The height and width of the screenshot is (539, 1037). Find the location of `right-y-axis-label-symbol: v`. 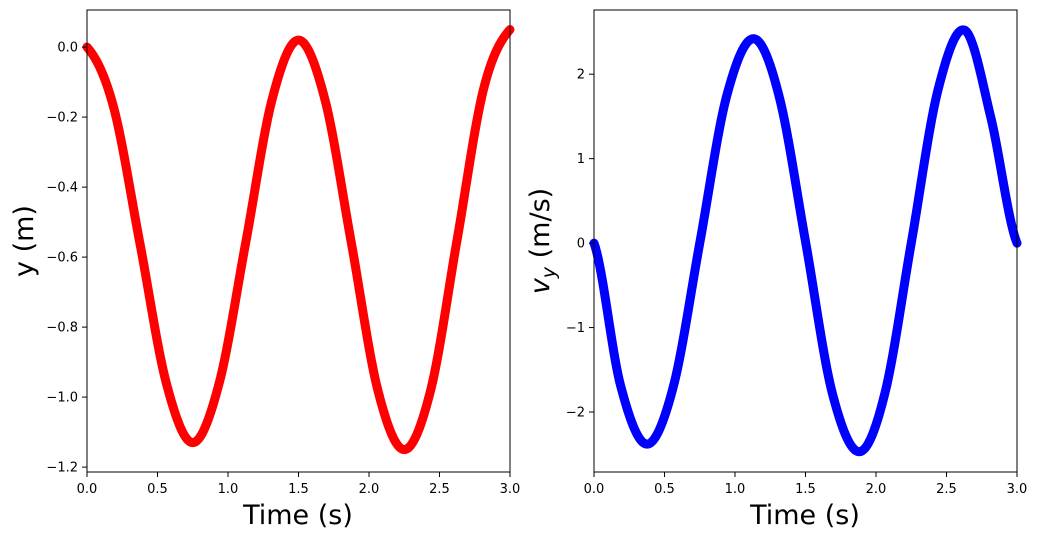

right-y-axis-label-symbol: v is located at coordinates (540, 285).